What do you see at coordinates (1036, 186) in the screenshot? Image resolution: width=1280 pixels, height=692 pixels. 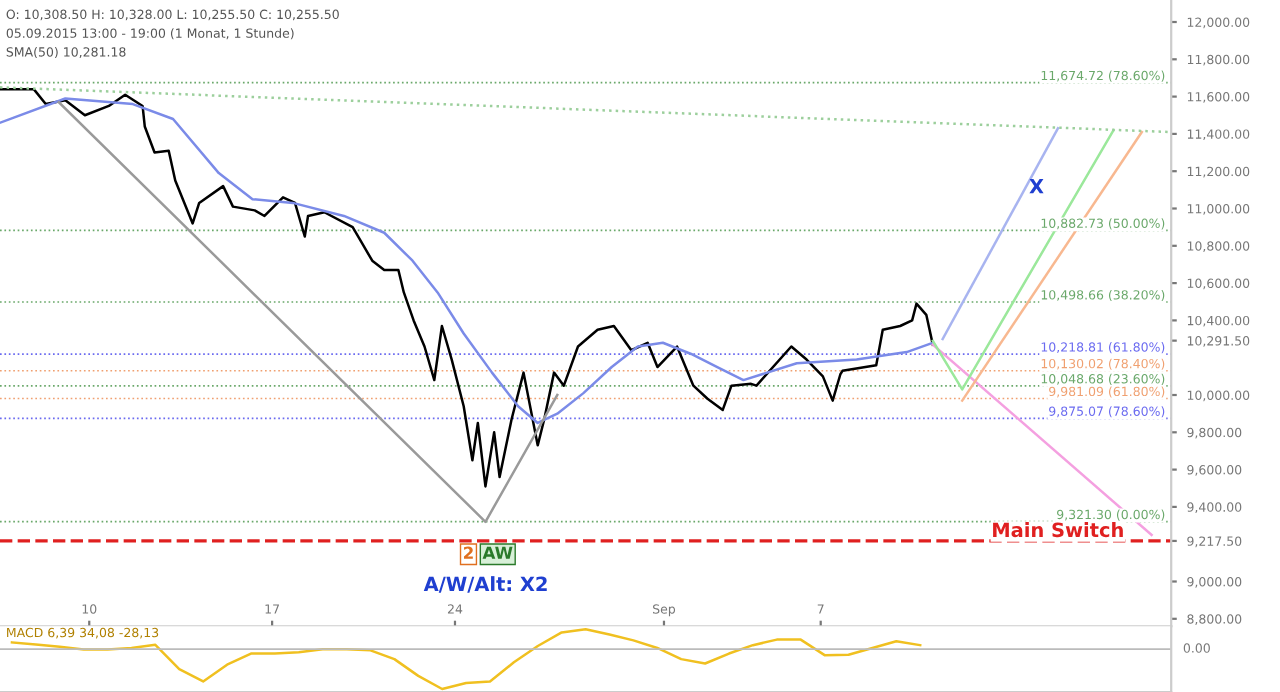 I see `annotation: X` at bounding box center [1036, 186].